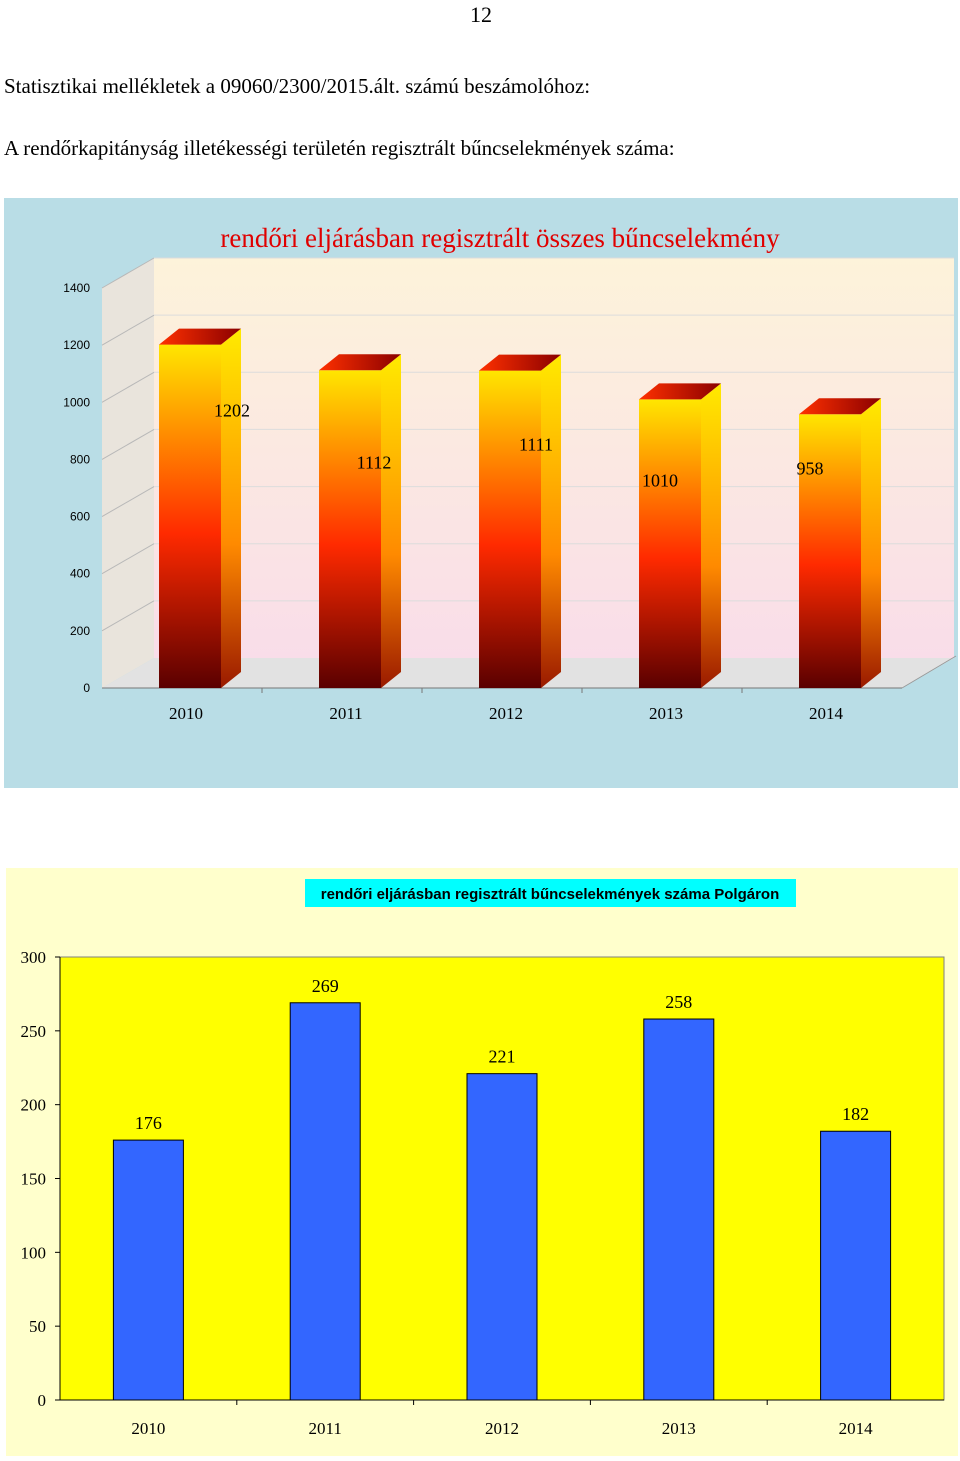 This screenshot has height=1461, width=960. What do you see at coordinates (37, 1326) in the screenshot?
I see `y-tick-label: 50` at bounding box center [37, 1326].